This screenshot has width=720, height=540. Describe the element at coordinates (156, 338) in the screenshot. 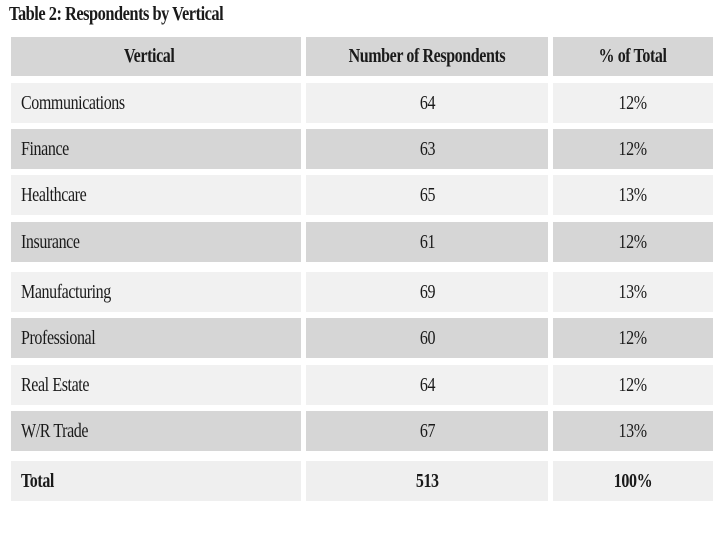

I see `cell-vertical: Professional` at that location.